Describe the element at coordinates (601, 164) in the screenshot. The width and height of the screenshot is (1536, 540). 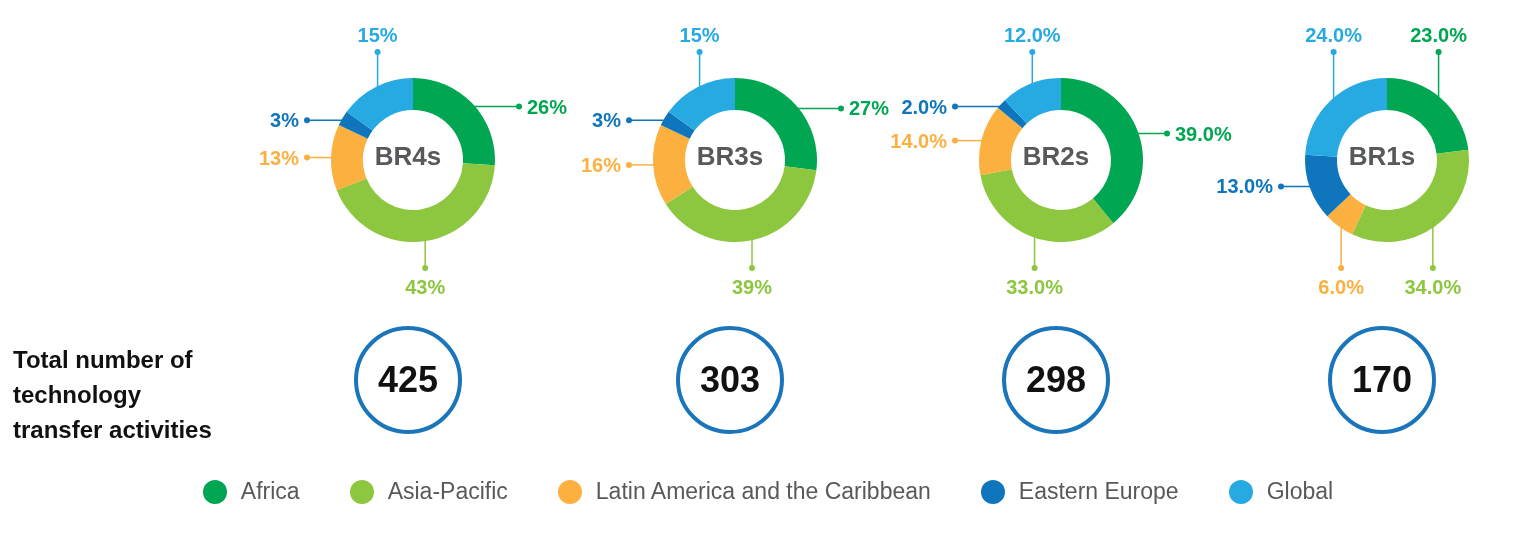
I see `data-label: 16%` at that location.